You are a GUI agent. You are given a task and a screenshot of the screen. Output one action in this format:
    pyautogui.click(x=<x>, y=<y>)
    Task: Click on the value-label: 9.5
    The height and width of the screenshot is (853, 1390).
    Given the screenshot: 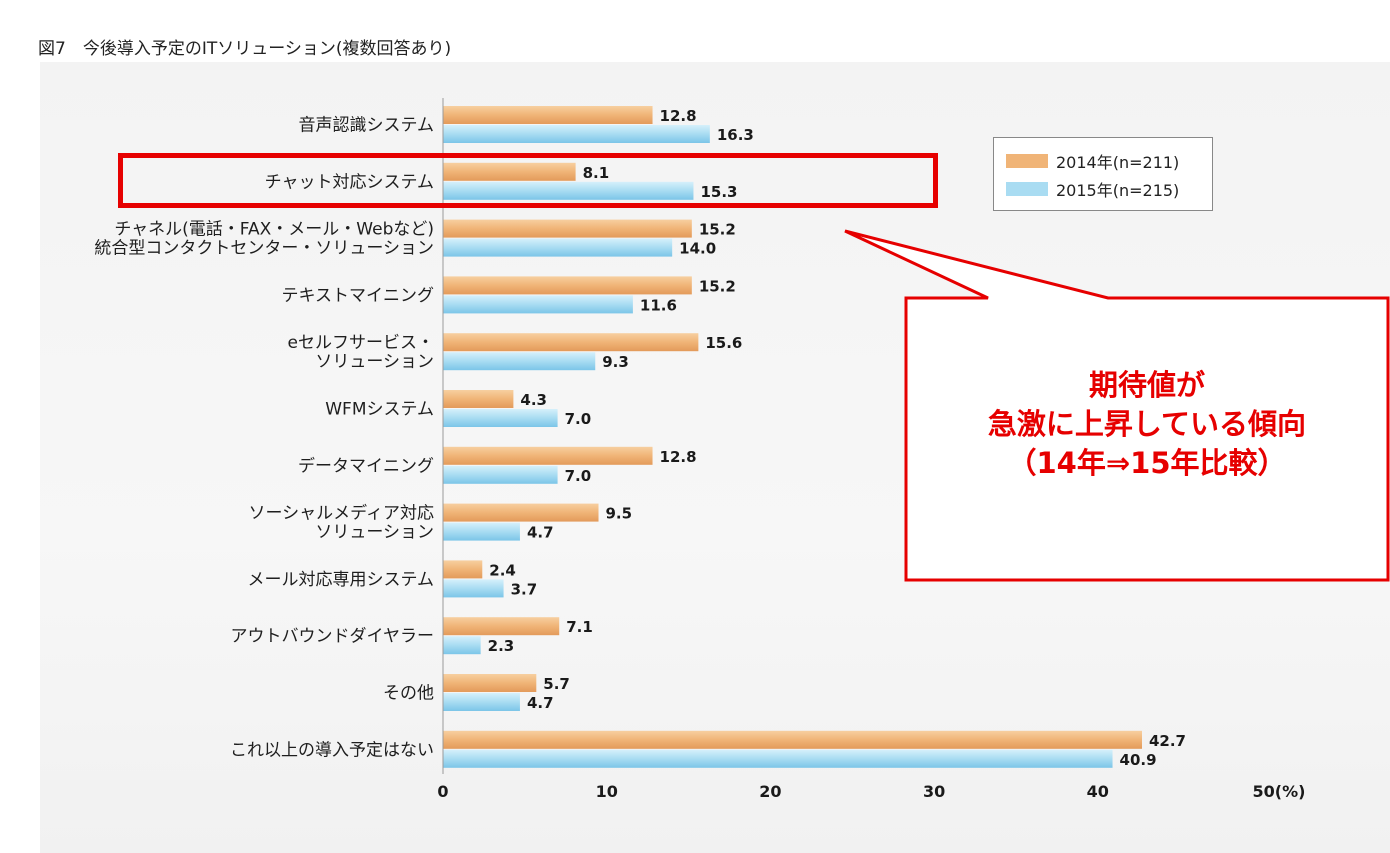 What is the action you would take?
    pyautogui.click(x=619, y=514)
    